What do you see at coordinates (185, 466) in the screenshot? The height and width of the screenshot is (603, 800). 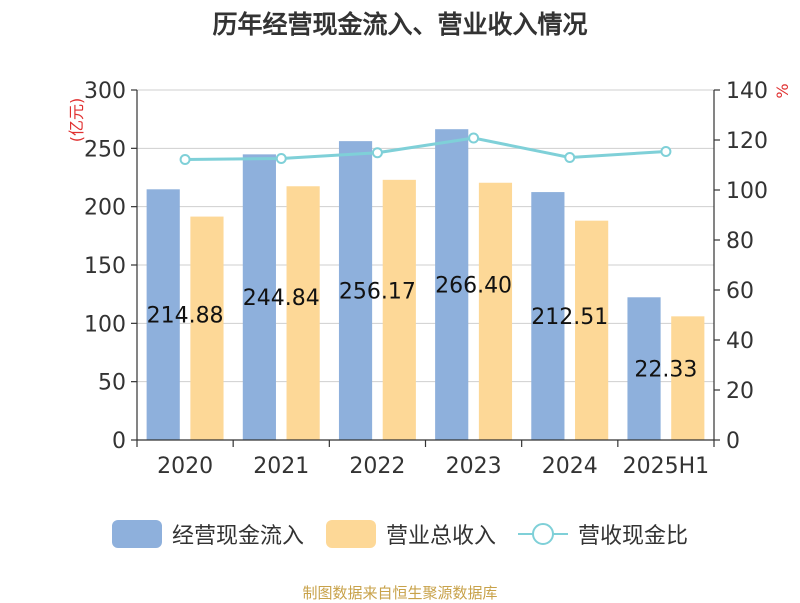 I see `x-tick-label: 2020` at bounding box center [185, 466].